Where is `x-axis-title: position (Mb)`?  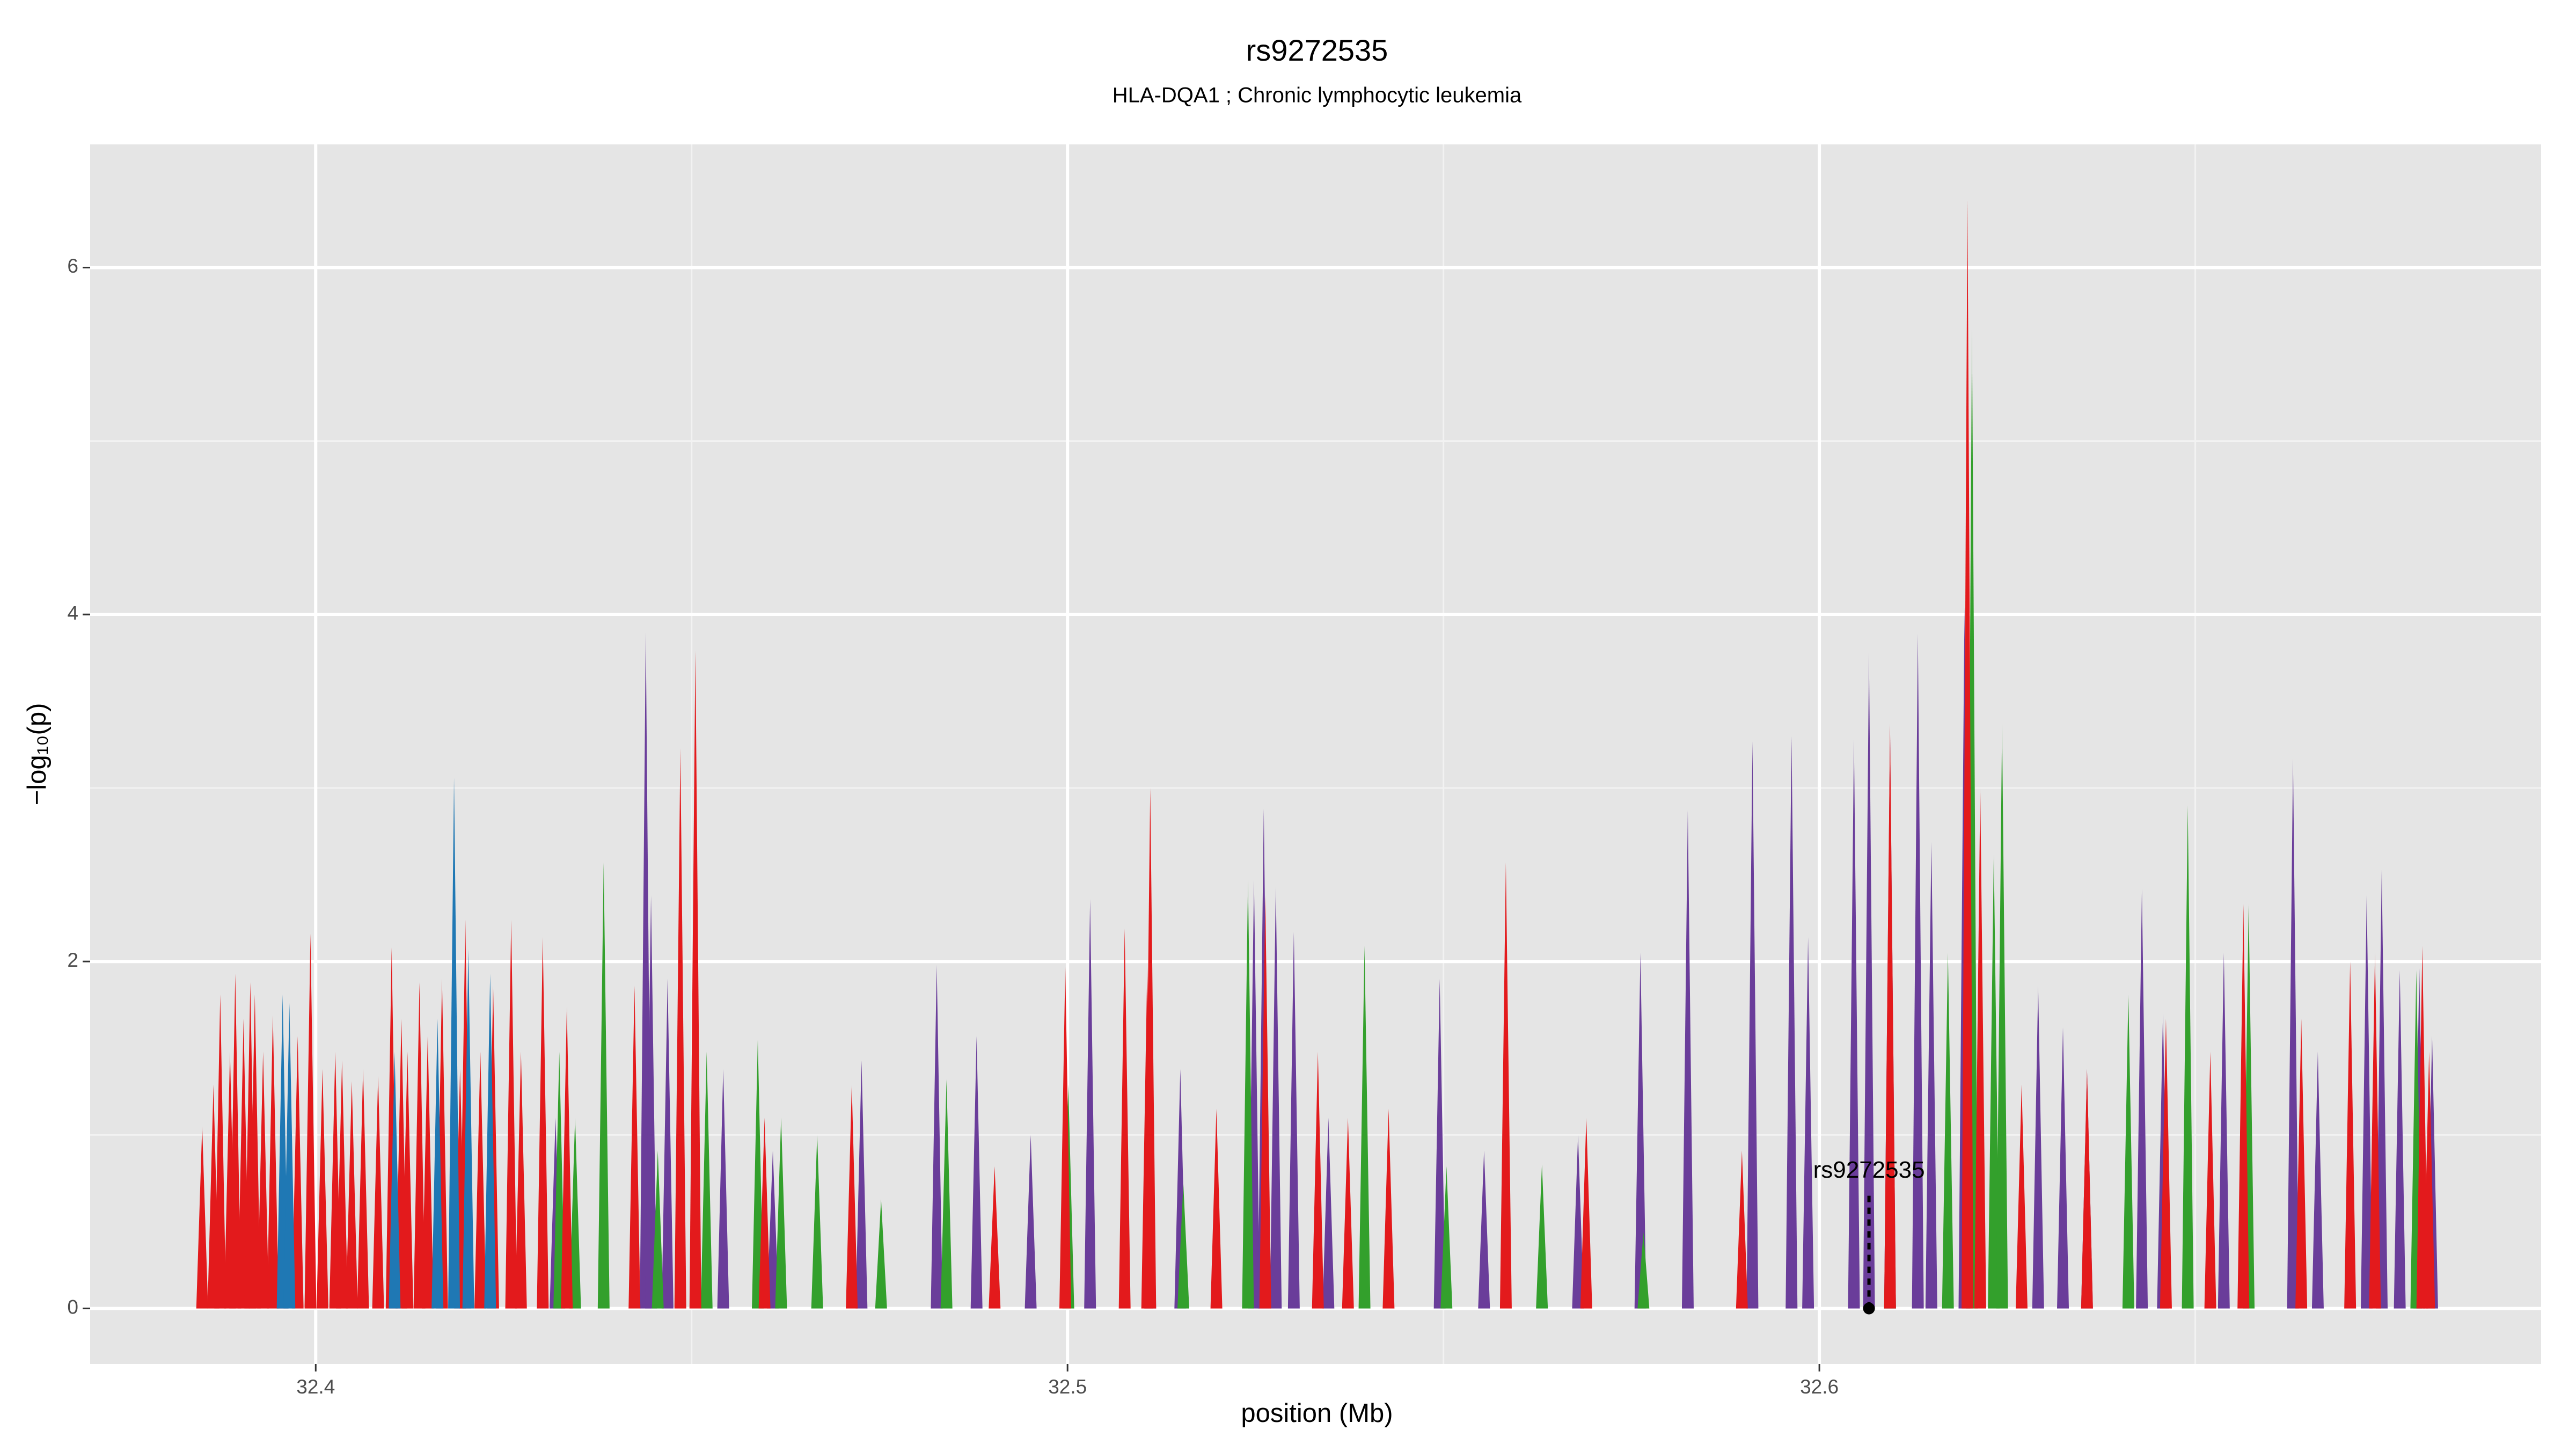 x-axis-title: position (Mb) is located at coordinates (1317, 1413).